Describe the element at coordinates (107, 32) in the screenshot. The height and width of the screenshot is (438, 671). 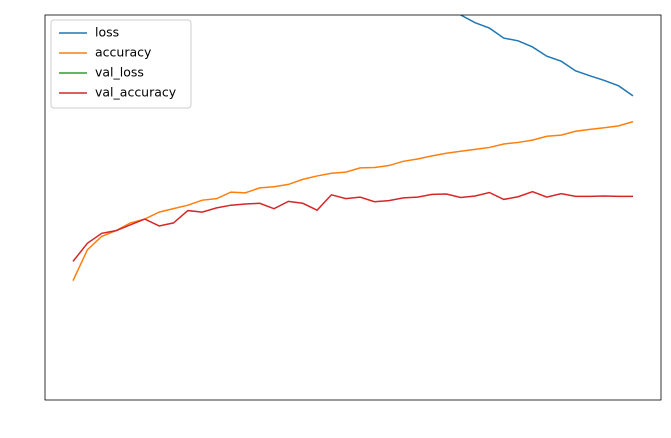
I see `legend-label: loss` at that location.